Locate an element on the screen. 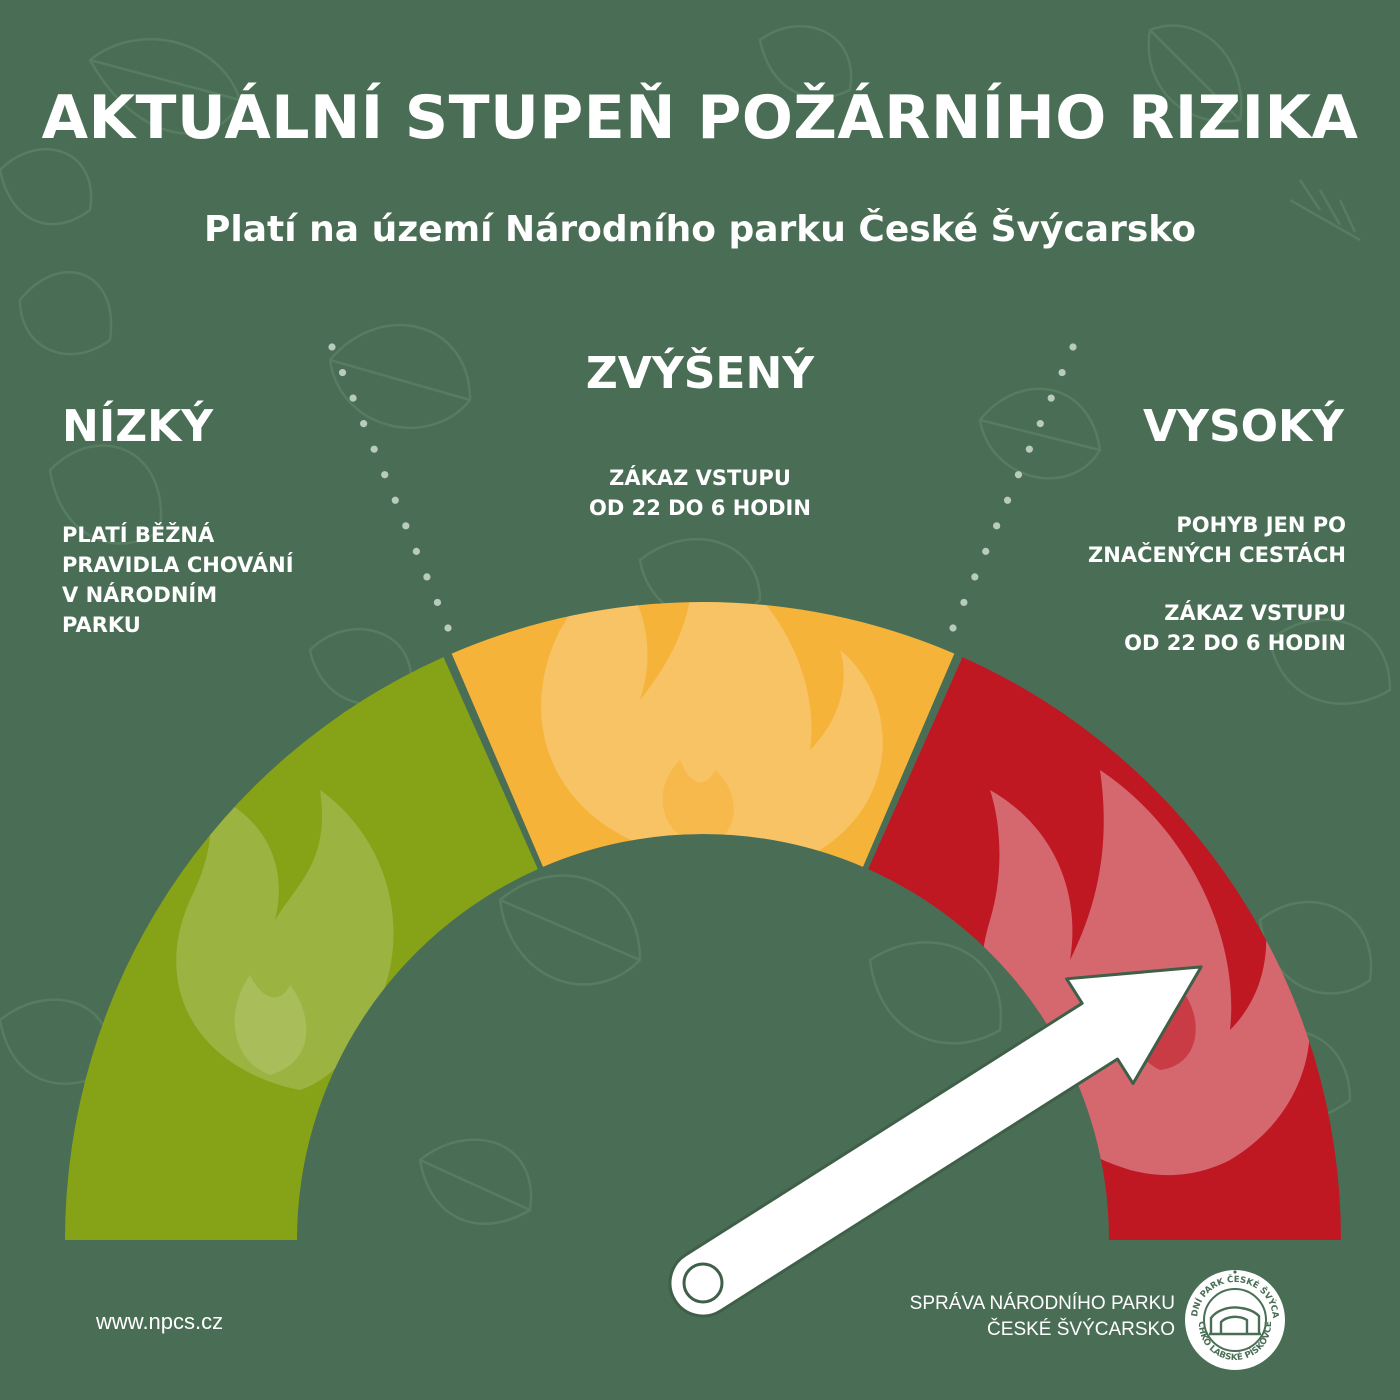 This screenshot has width=1400, height=1400. dotted-guides is located at coordinates (702, 487).